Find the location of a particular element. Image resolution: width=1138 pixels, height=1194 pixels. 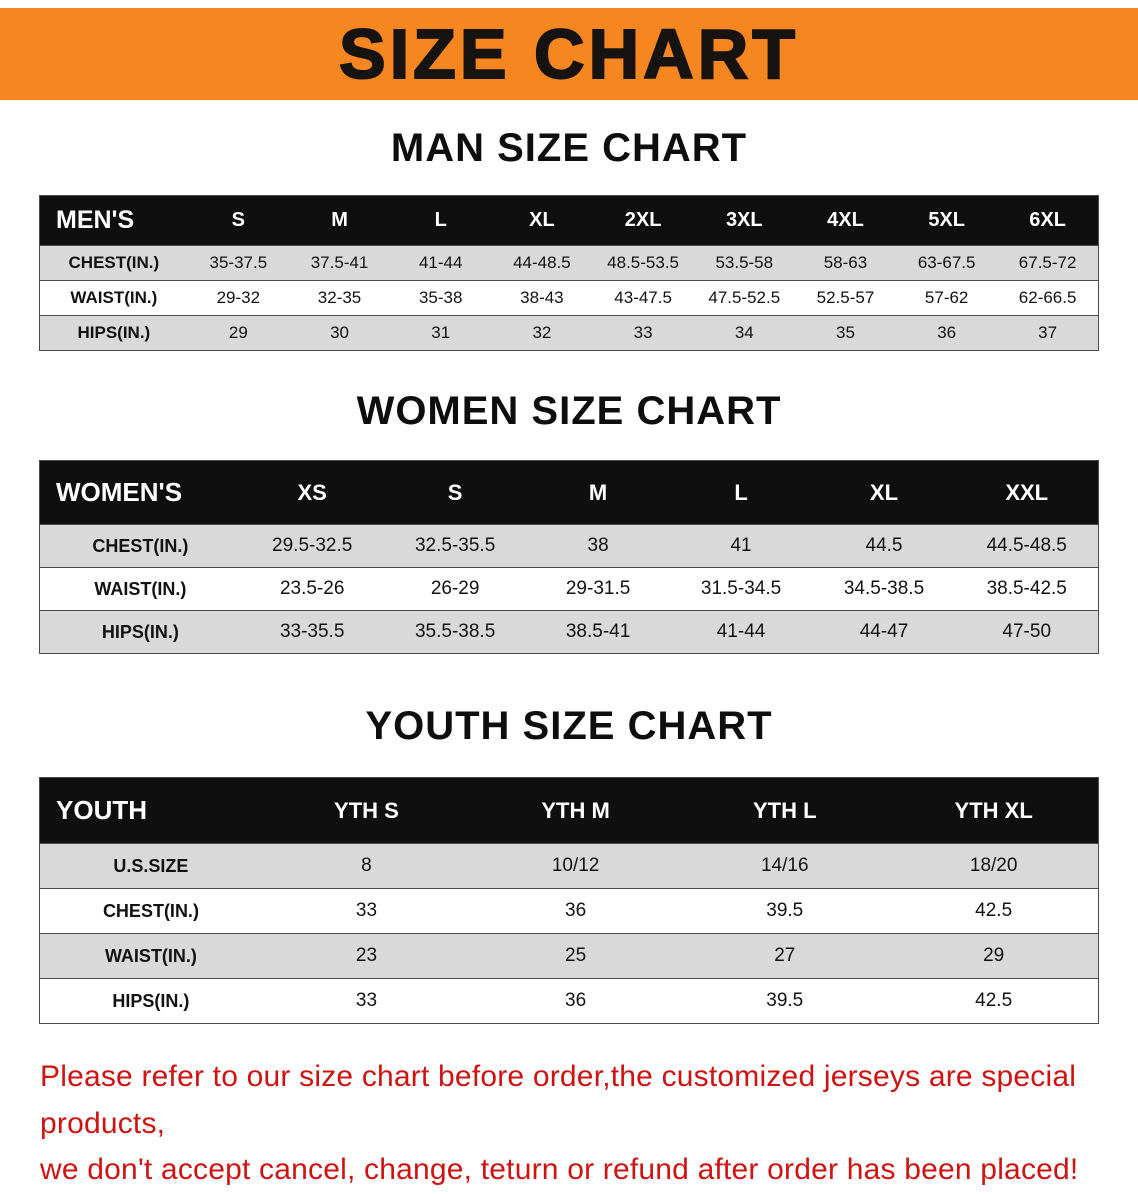

value-cell: 32 is located at coordinates (542, 333).